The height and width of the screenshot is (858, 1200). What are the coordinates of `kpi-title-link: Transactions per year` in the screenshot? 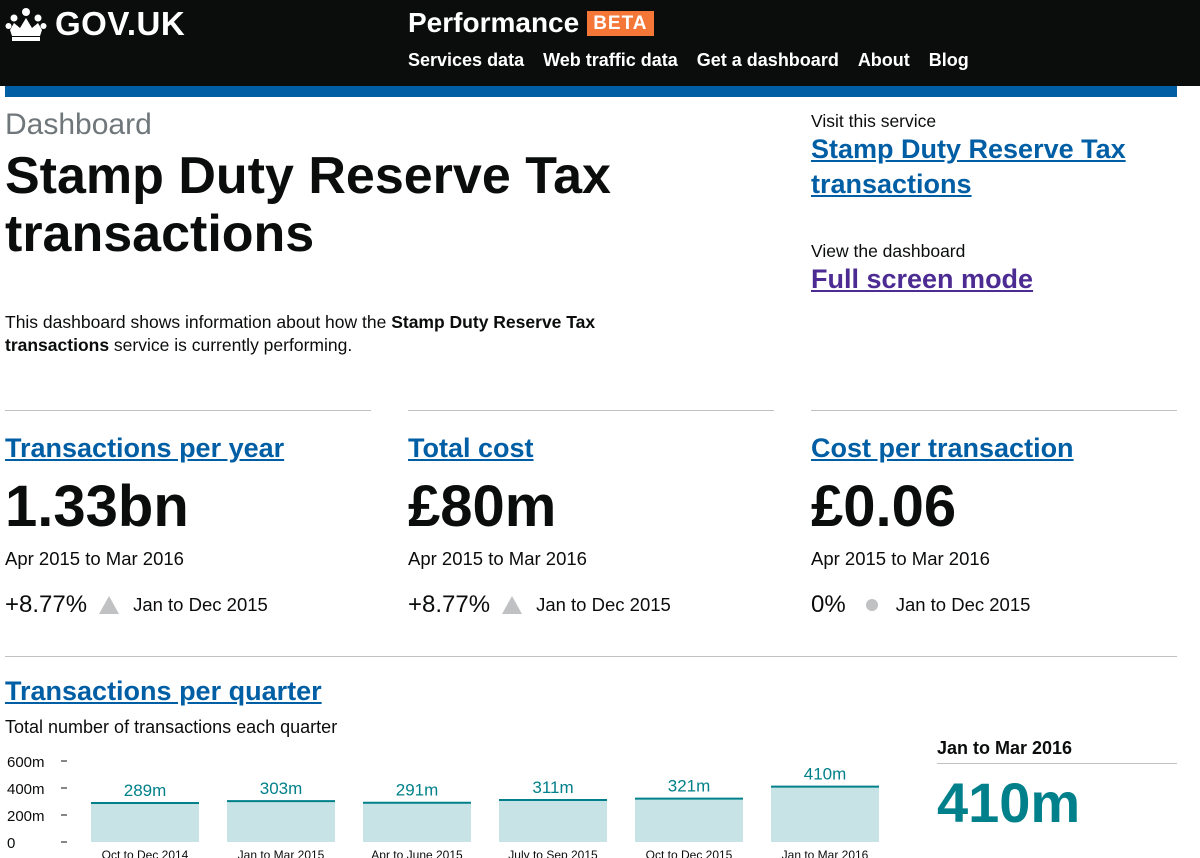 It's located at (145, 448).